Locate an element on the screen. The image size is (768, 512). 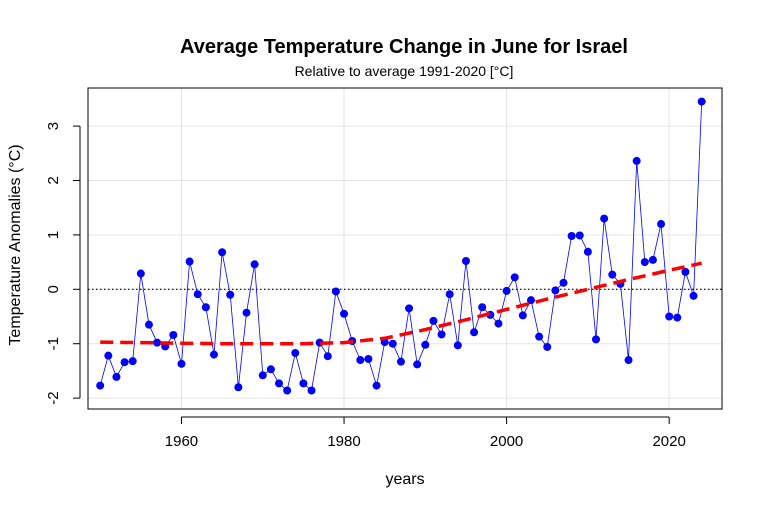
data-point-2023 is located at coordinates (693, 295).